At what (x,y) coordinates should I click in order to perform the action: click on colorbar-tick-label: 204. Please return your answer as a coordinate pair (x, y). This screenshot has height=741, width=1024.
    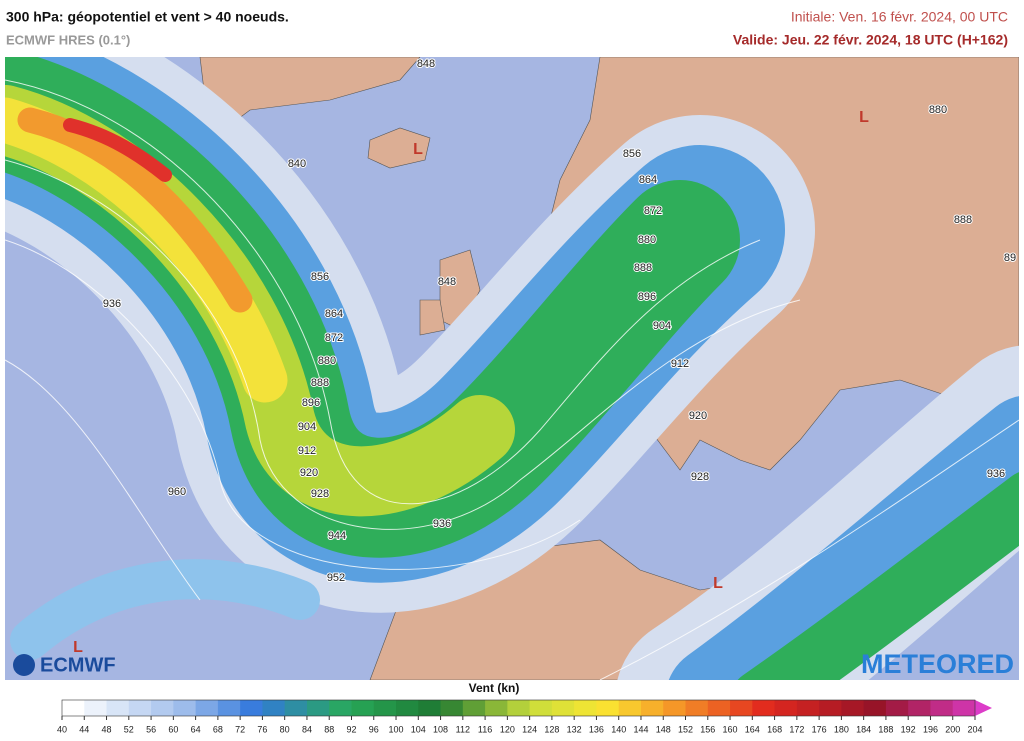
    Looking at the image, I should click on (974, 729).